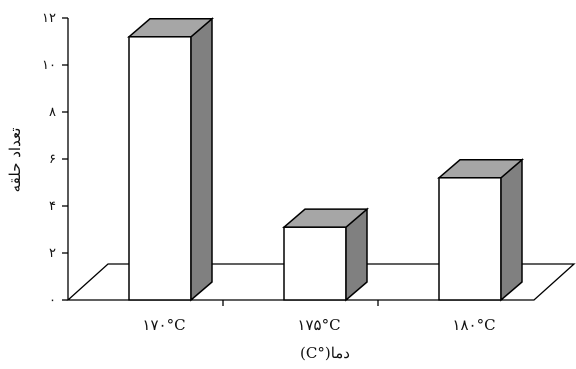  What do you see at coordinates (49, 65) in the screenshot?
I see `y-tick-label-10: ۱۰` at bounding box center [49, 65].